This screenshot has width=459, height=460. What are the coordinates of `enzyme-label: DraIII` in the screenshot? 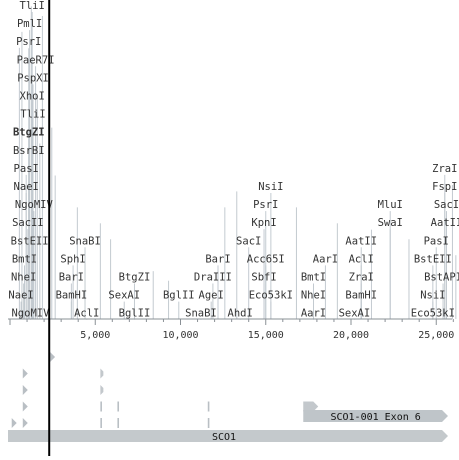 It's located at (213, 278).